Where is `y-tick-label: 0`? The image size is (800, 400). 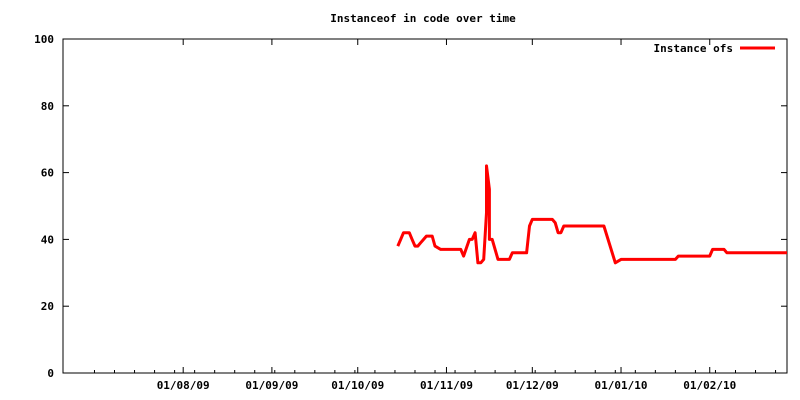
y-tick-label: 0 is located at coordinates (50, 373).